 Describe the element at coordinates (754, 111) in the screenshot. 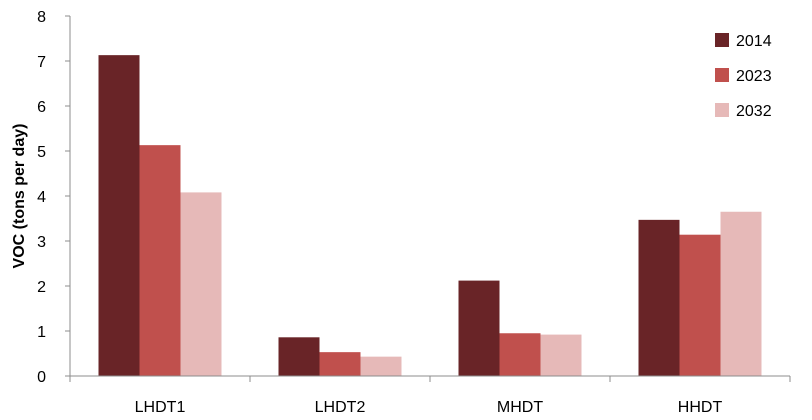

I see `legend-label: 2032` at that location.